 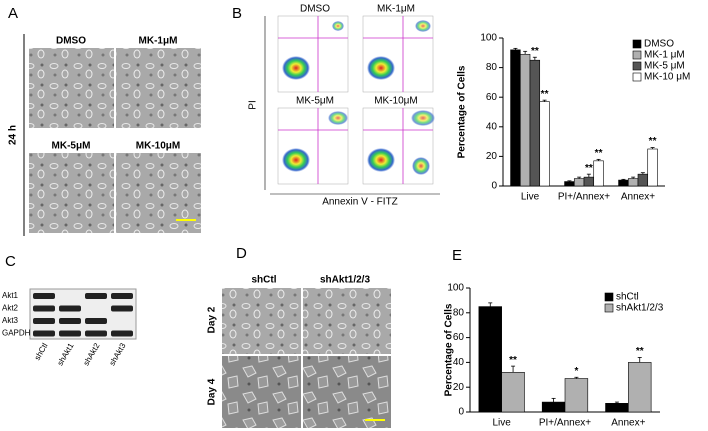 I want to click on blot-row-label: Akt1, so click(x=10, y=295).